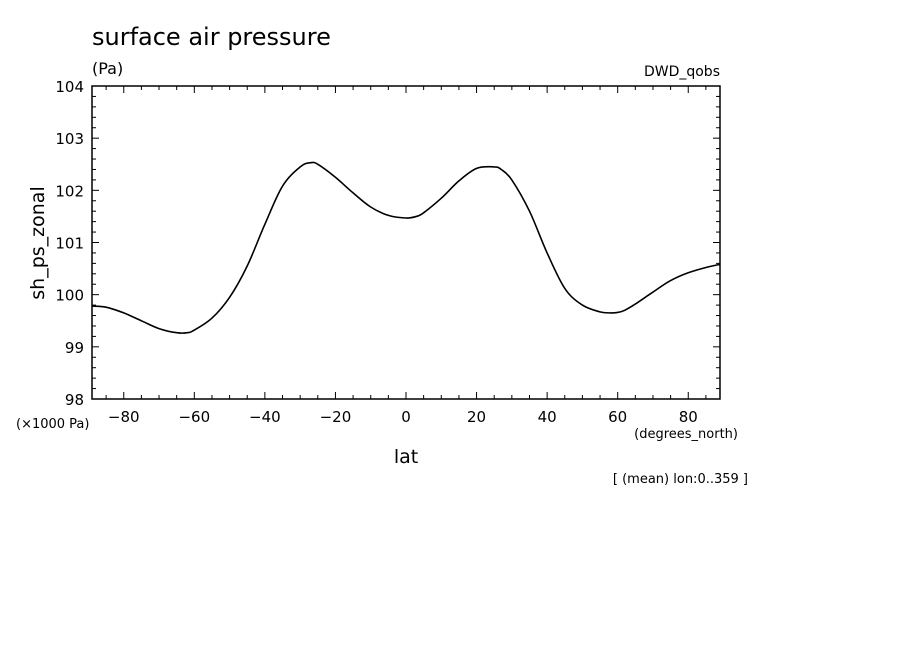  Describe the element at coordinates (52, 424) in the screenshot. I see `y-scale-label: (×1000 Pa)` at that location.